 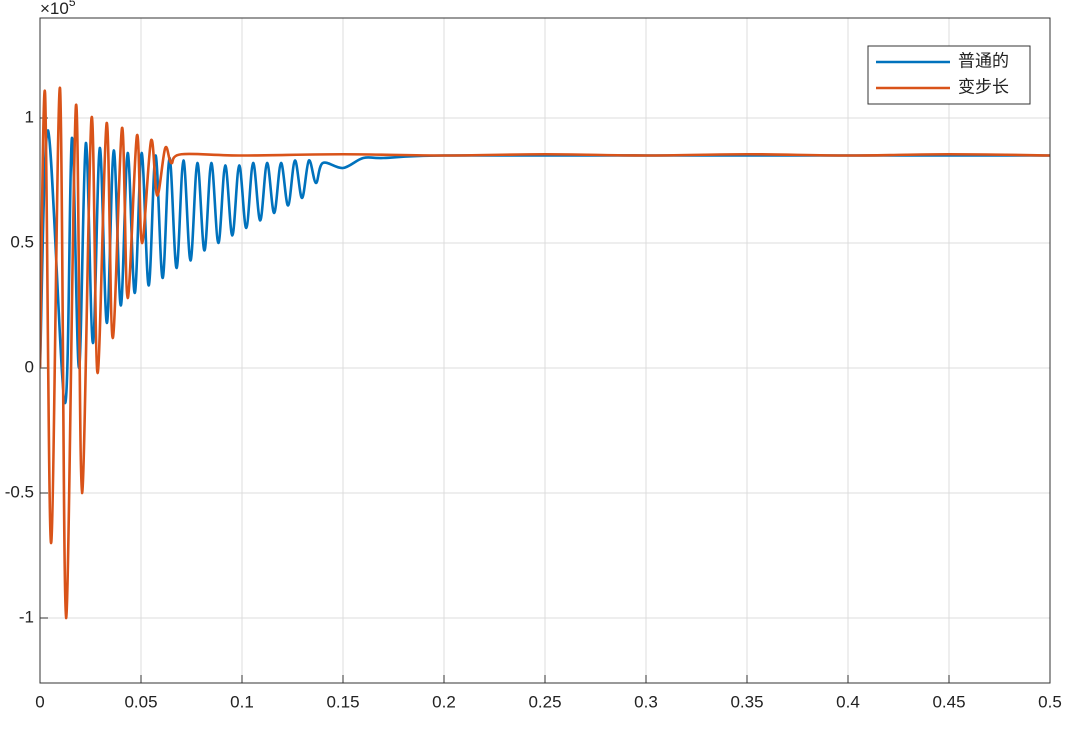 I want to click on y-tick-label: -1, so click(x=26, y=616).